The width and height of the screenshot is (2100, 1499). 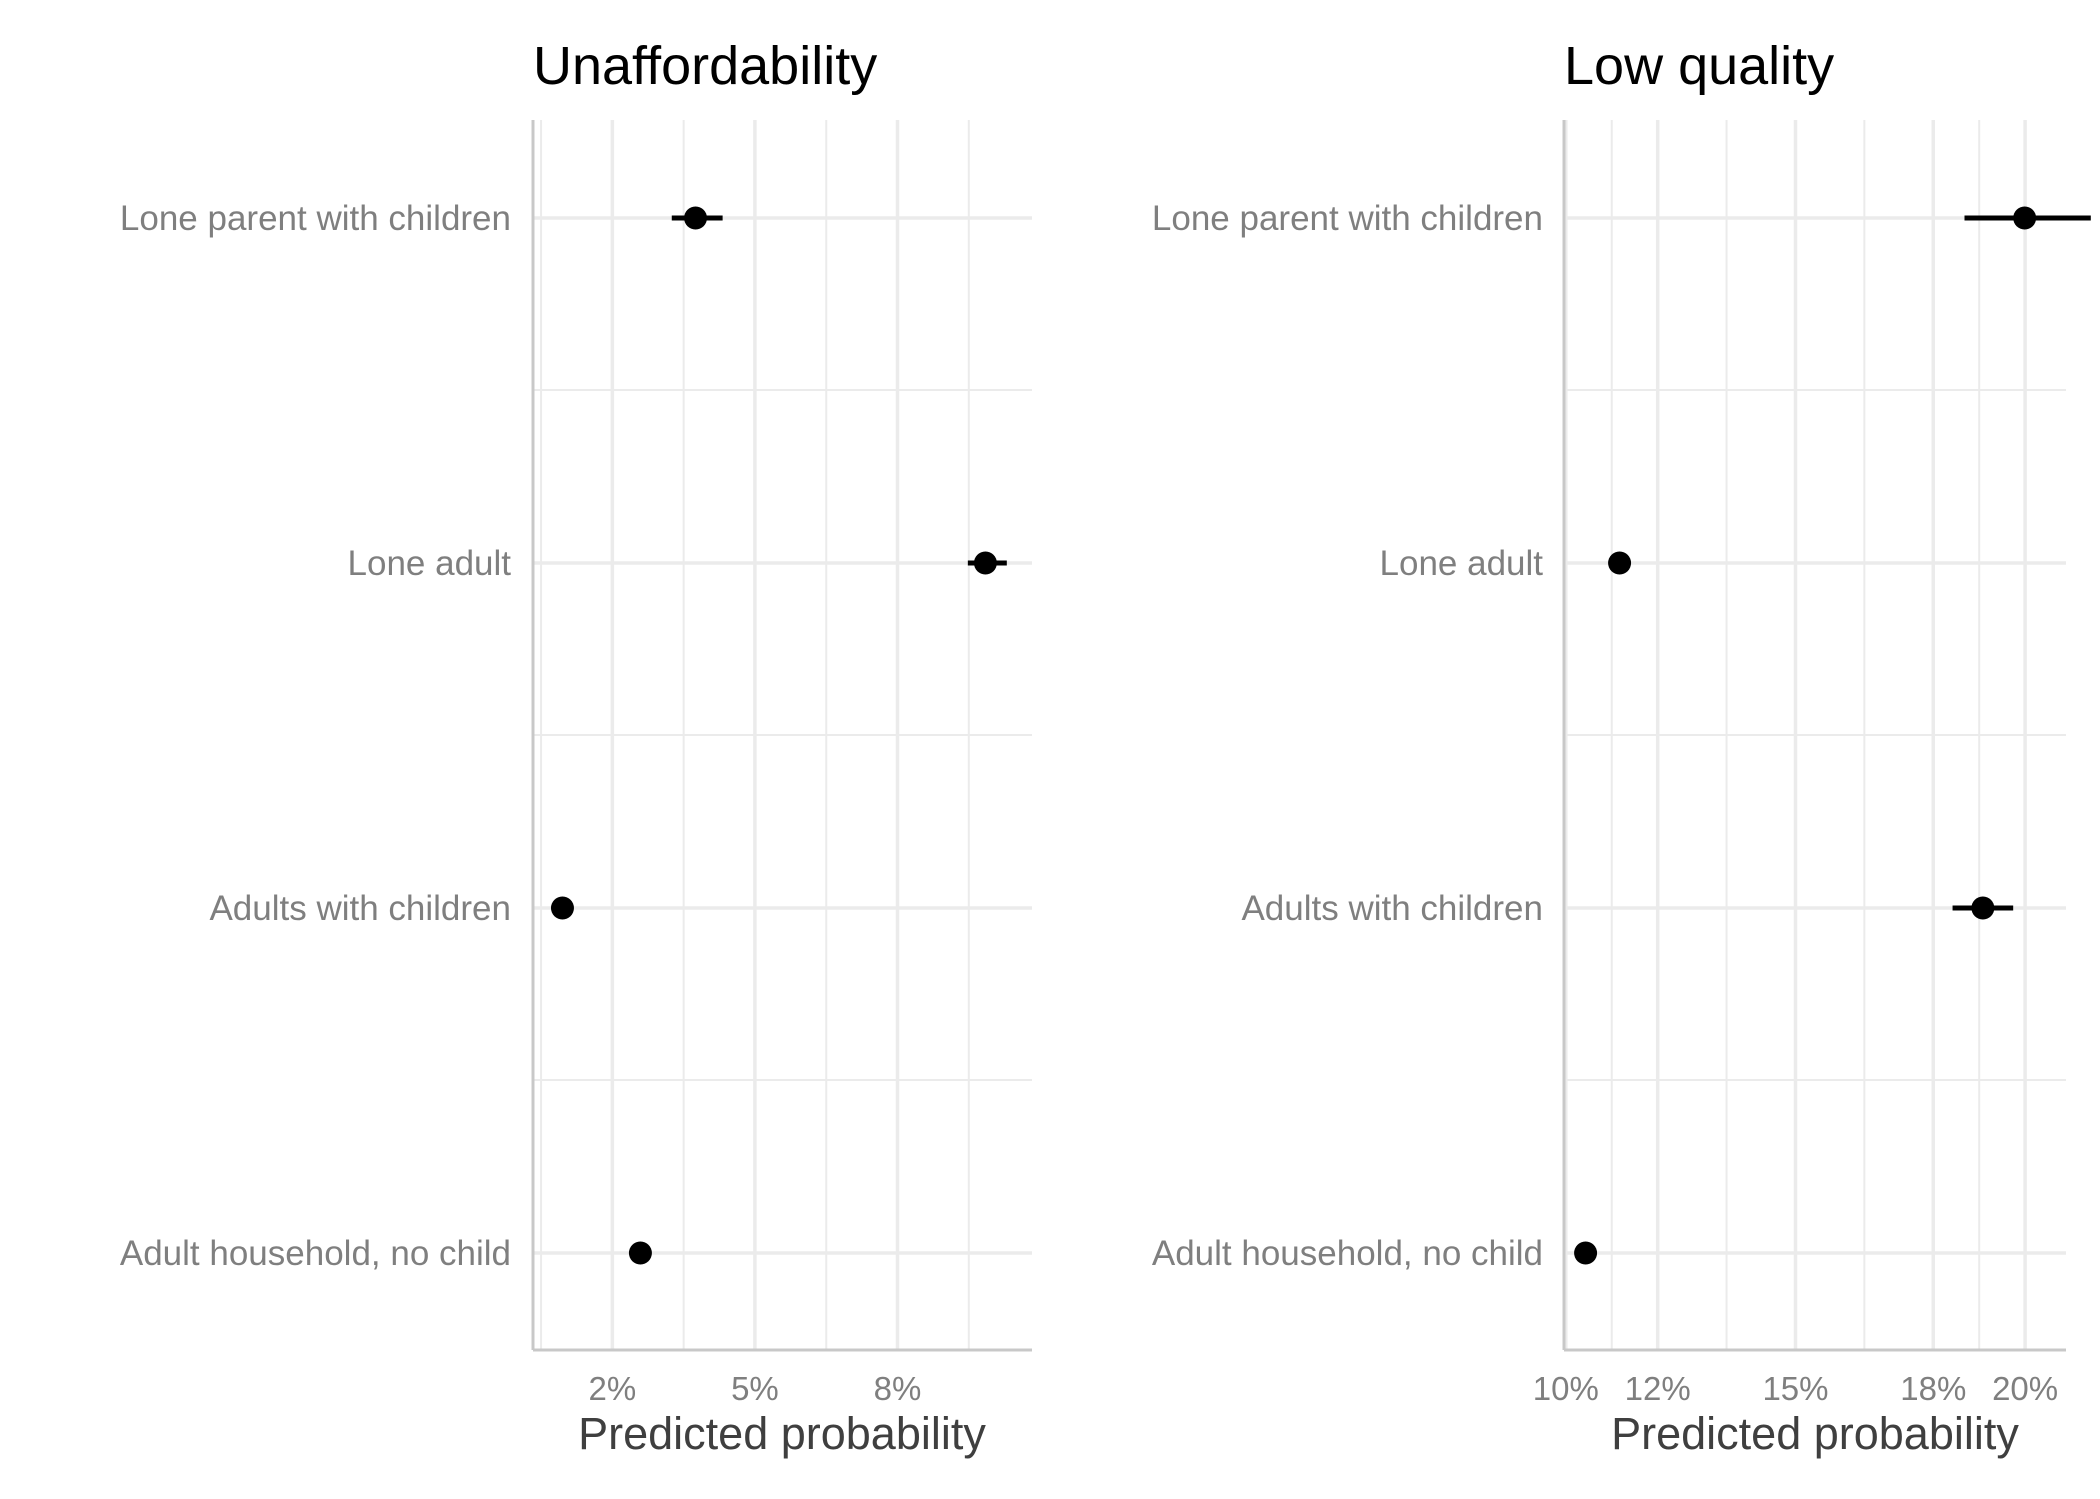 What do you see at coordinates (1699, 66) in the screenshot?
I see `panel-title-low-quality: Low quality` at bounding box center [1699, 66].